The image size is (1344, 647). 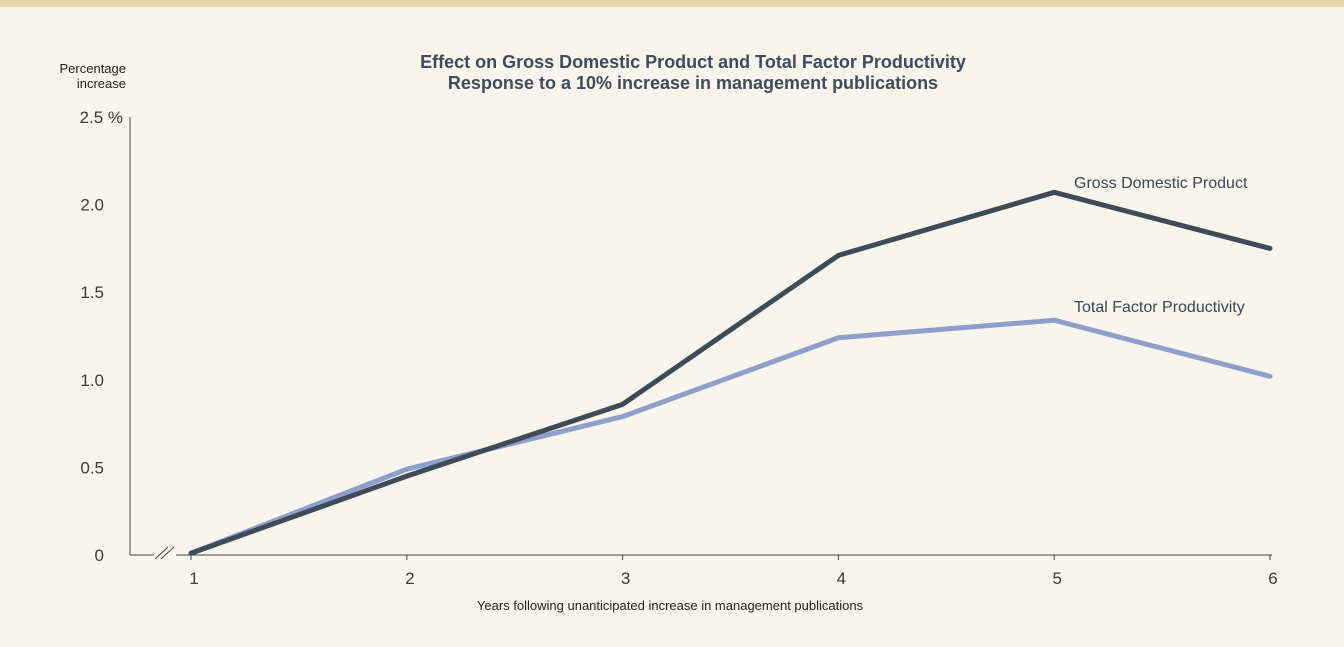 I want to click on gross-domestic-product-label: Gross Domestic Product, so click(x=1161, y=183).